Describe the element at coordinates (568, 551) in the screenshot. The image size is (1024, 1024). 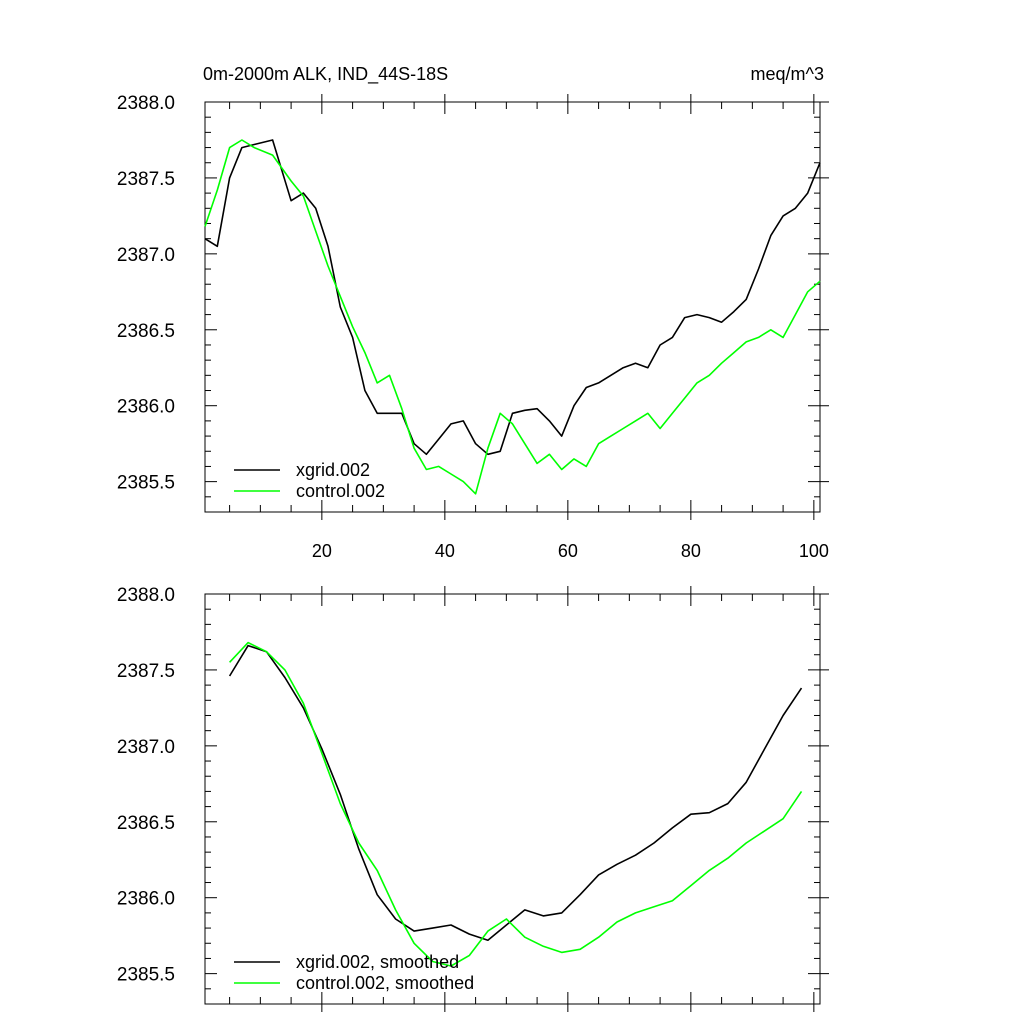
I see `x-tick-label: 60` at that location.